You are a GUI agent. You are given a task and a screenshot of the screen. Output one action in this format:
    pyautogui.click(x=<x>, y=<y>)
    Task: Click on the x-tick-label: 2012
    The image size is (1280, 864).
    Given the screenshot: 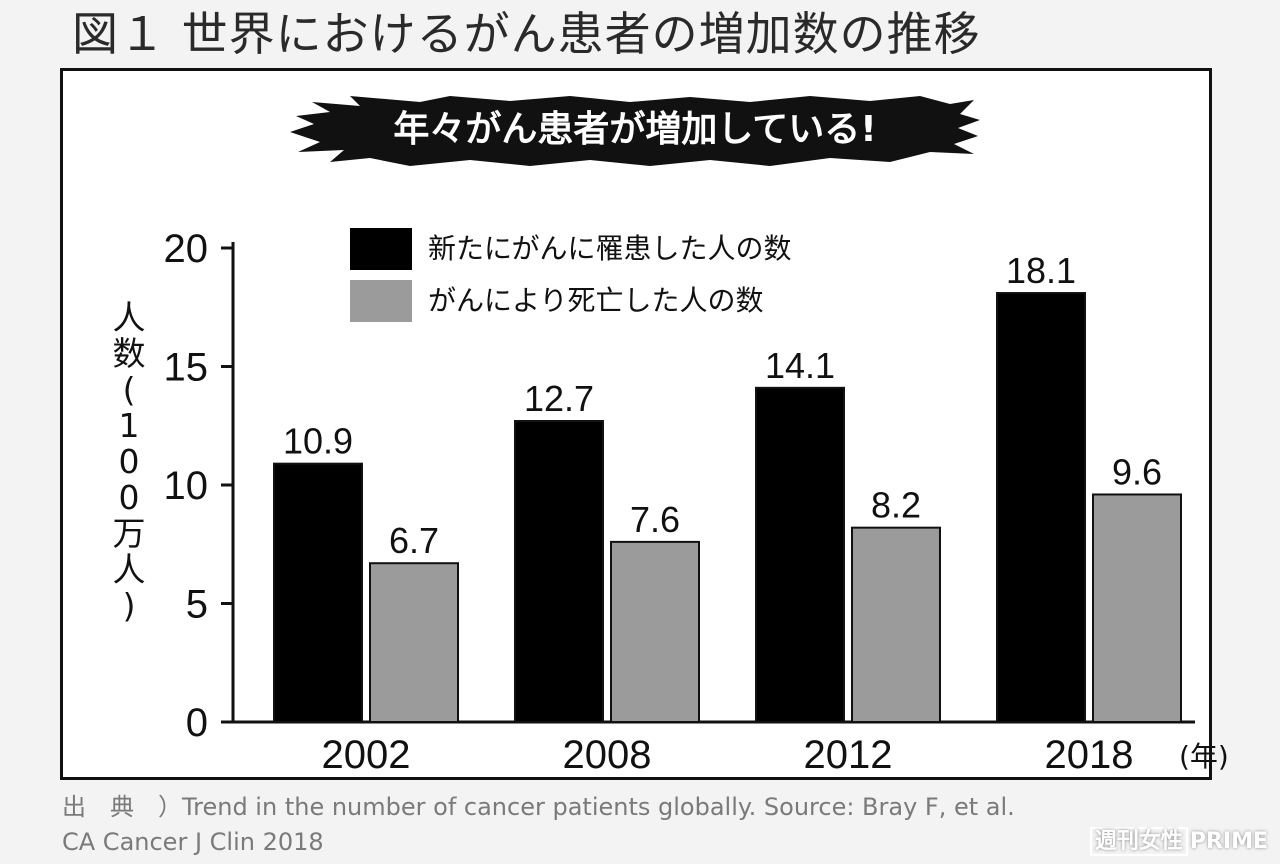 What is the action you would take?
    pyautogui.click(x=848, y=755)
    